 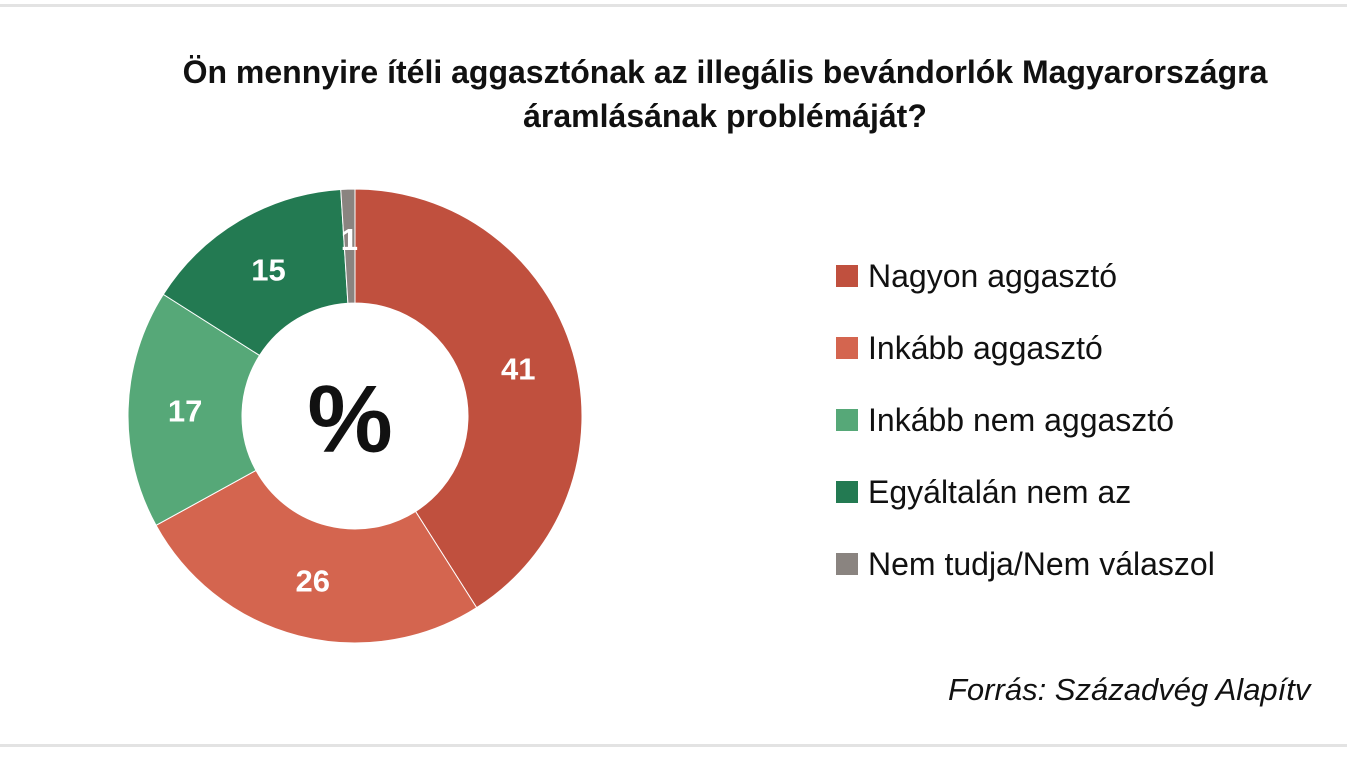 I want to click on top-border, so click(x=673, y=5).